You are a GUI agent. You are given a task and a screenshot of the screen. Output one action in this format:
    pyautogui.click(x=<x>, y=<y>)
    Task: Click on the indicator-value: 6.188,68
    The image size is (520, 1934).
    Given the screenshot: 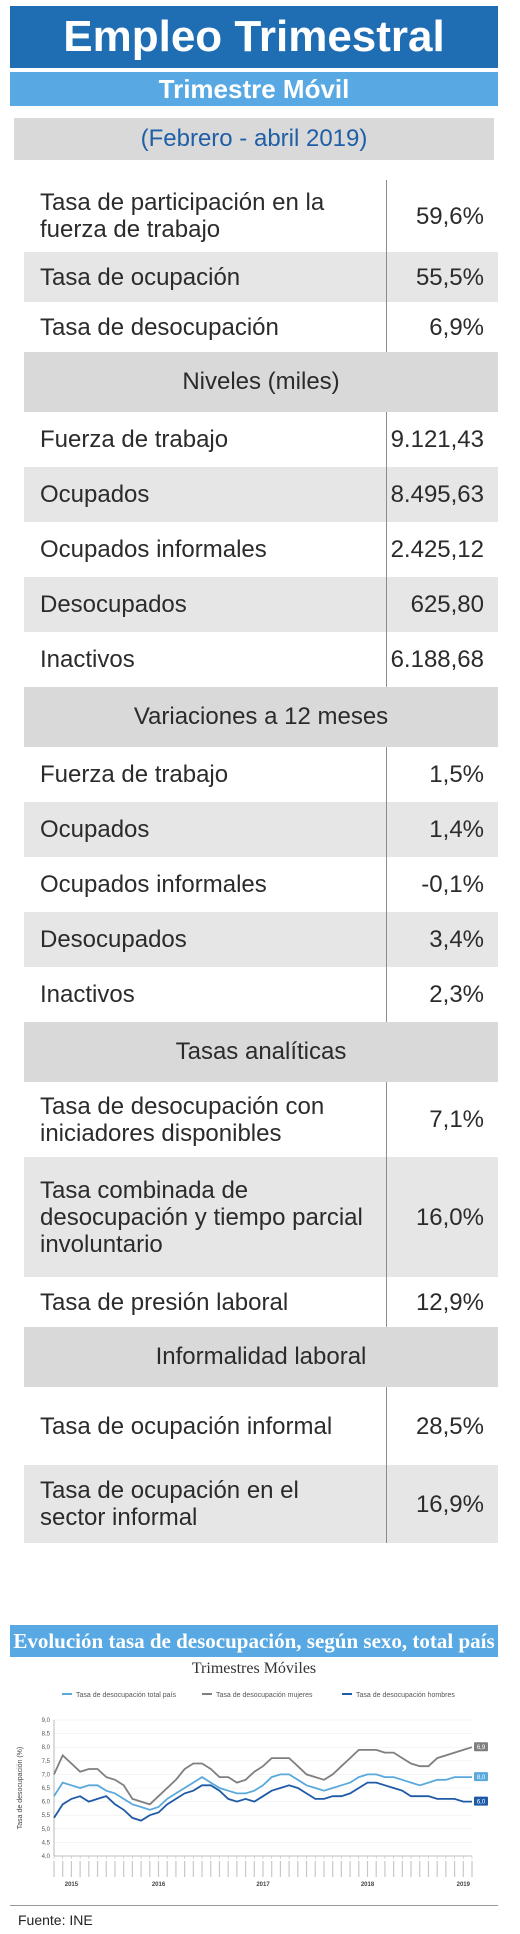 What is the action you would take?
    pyautogui.click(x=437, y=659)
    